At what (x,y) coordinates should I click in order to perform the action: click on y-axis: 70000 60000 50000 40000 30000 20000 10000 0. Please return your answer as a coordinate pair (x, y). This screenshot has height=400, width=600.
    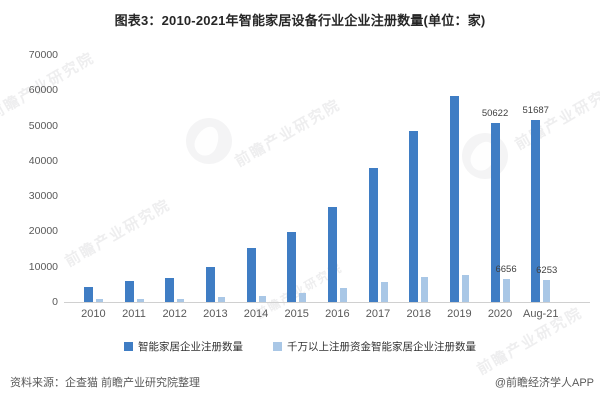
    Looking at the image, I should click on (29, 178).